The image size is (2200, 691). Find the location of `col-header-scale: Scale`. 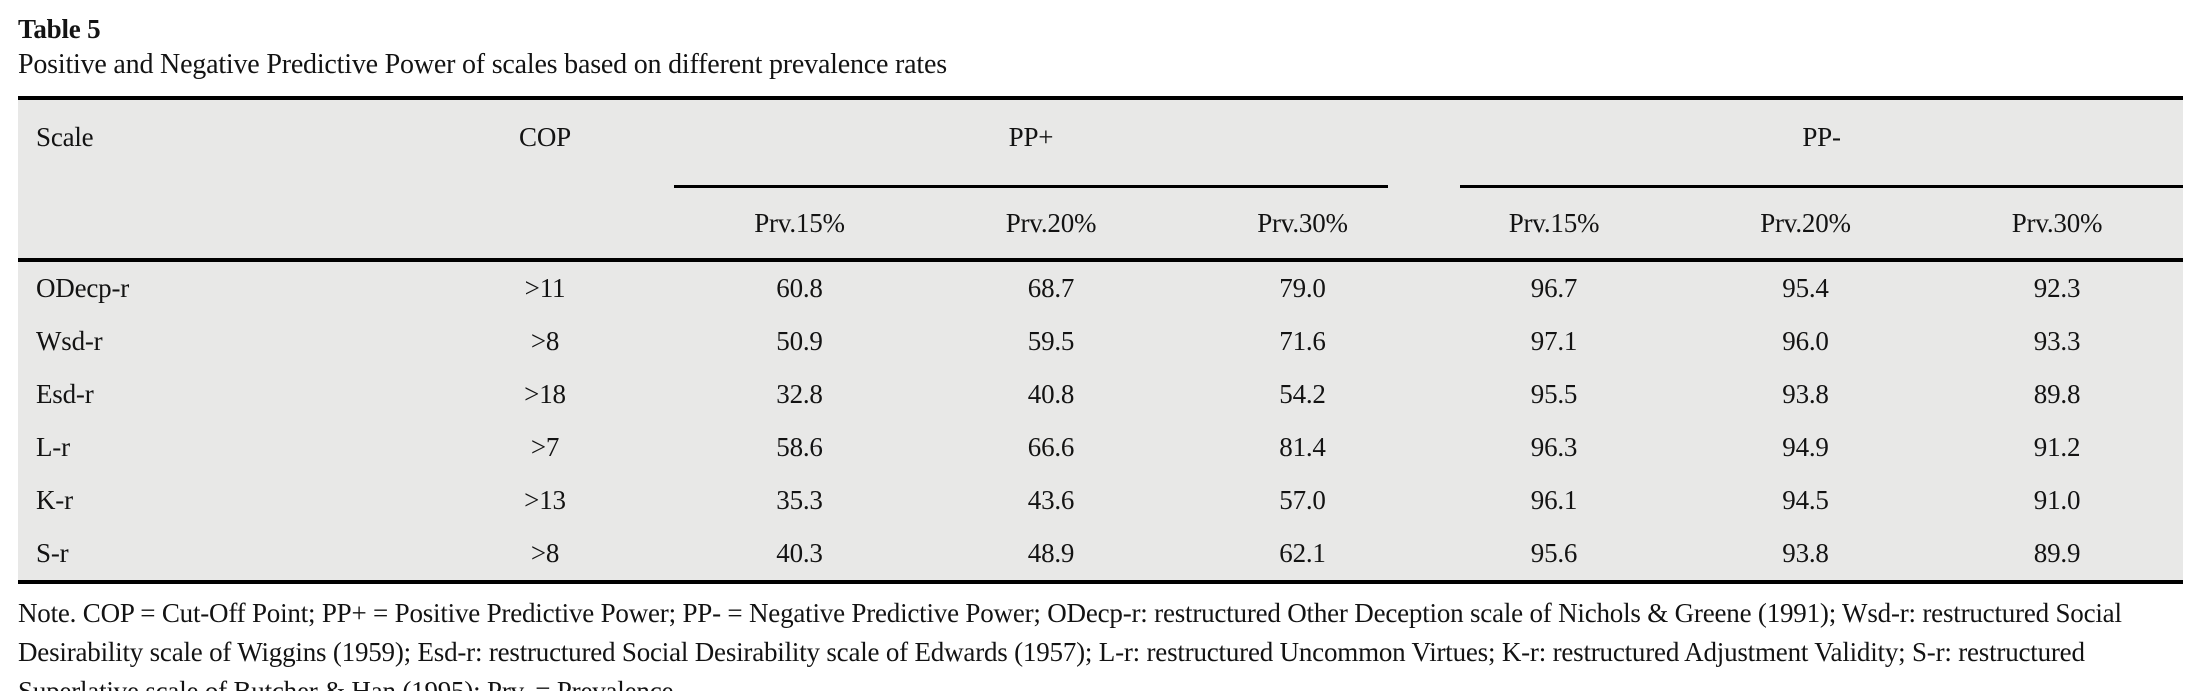

col-header-scale: Scale is located at coordinates (65, 137).